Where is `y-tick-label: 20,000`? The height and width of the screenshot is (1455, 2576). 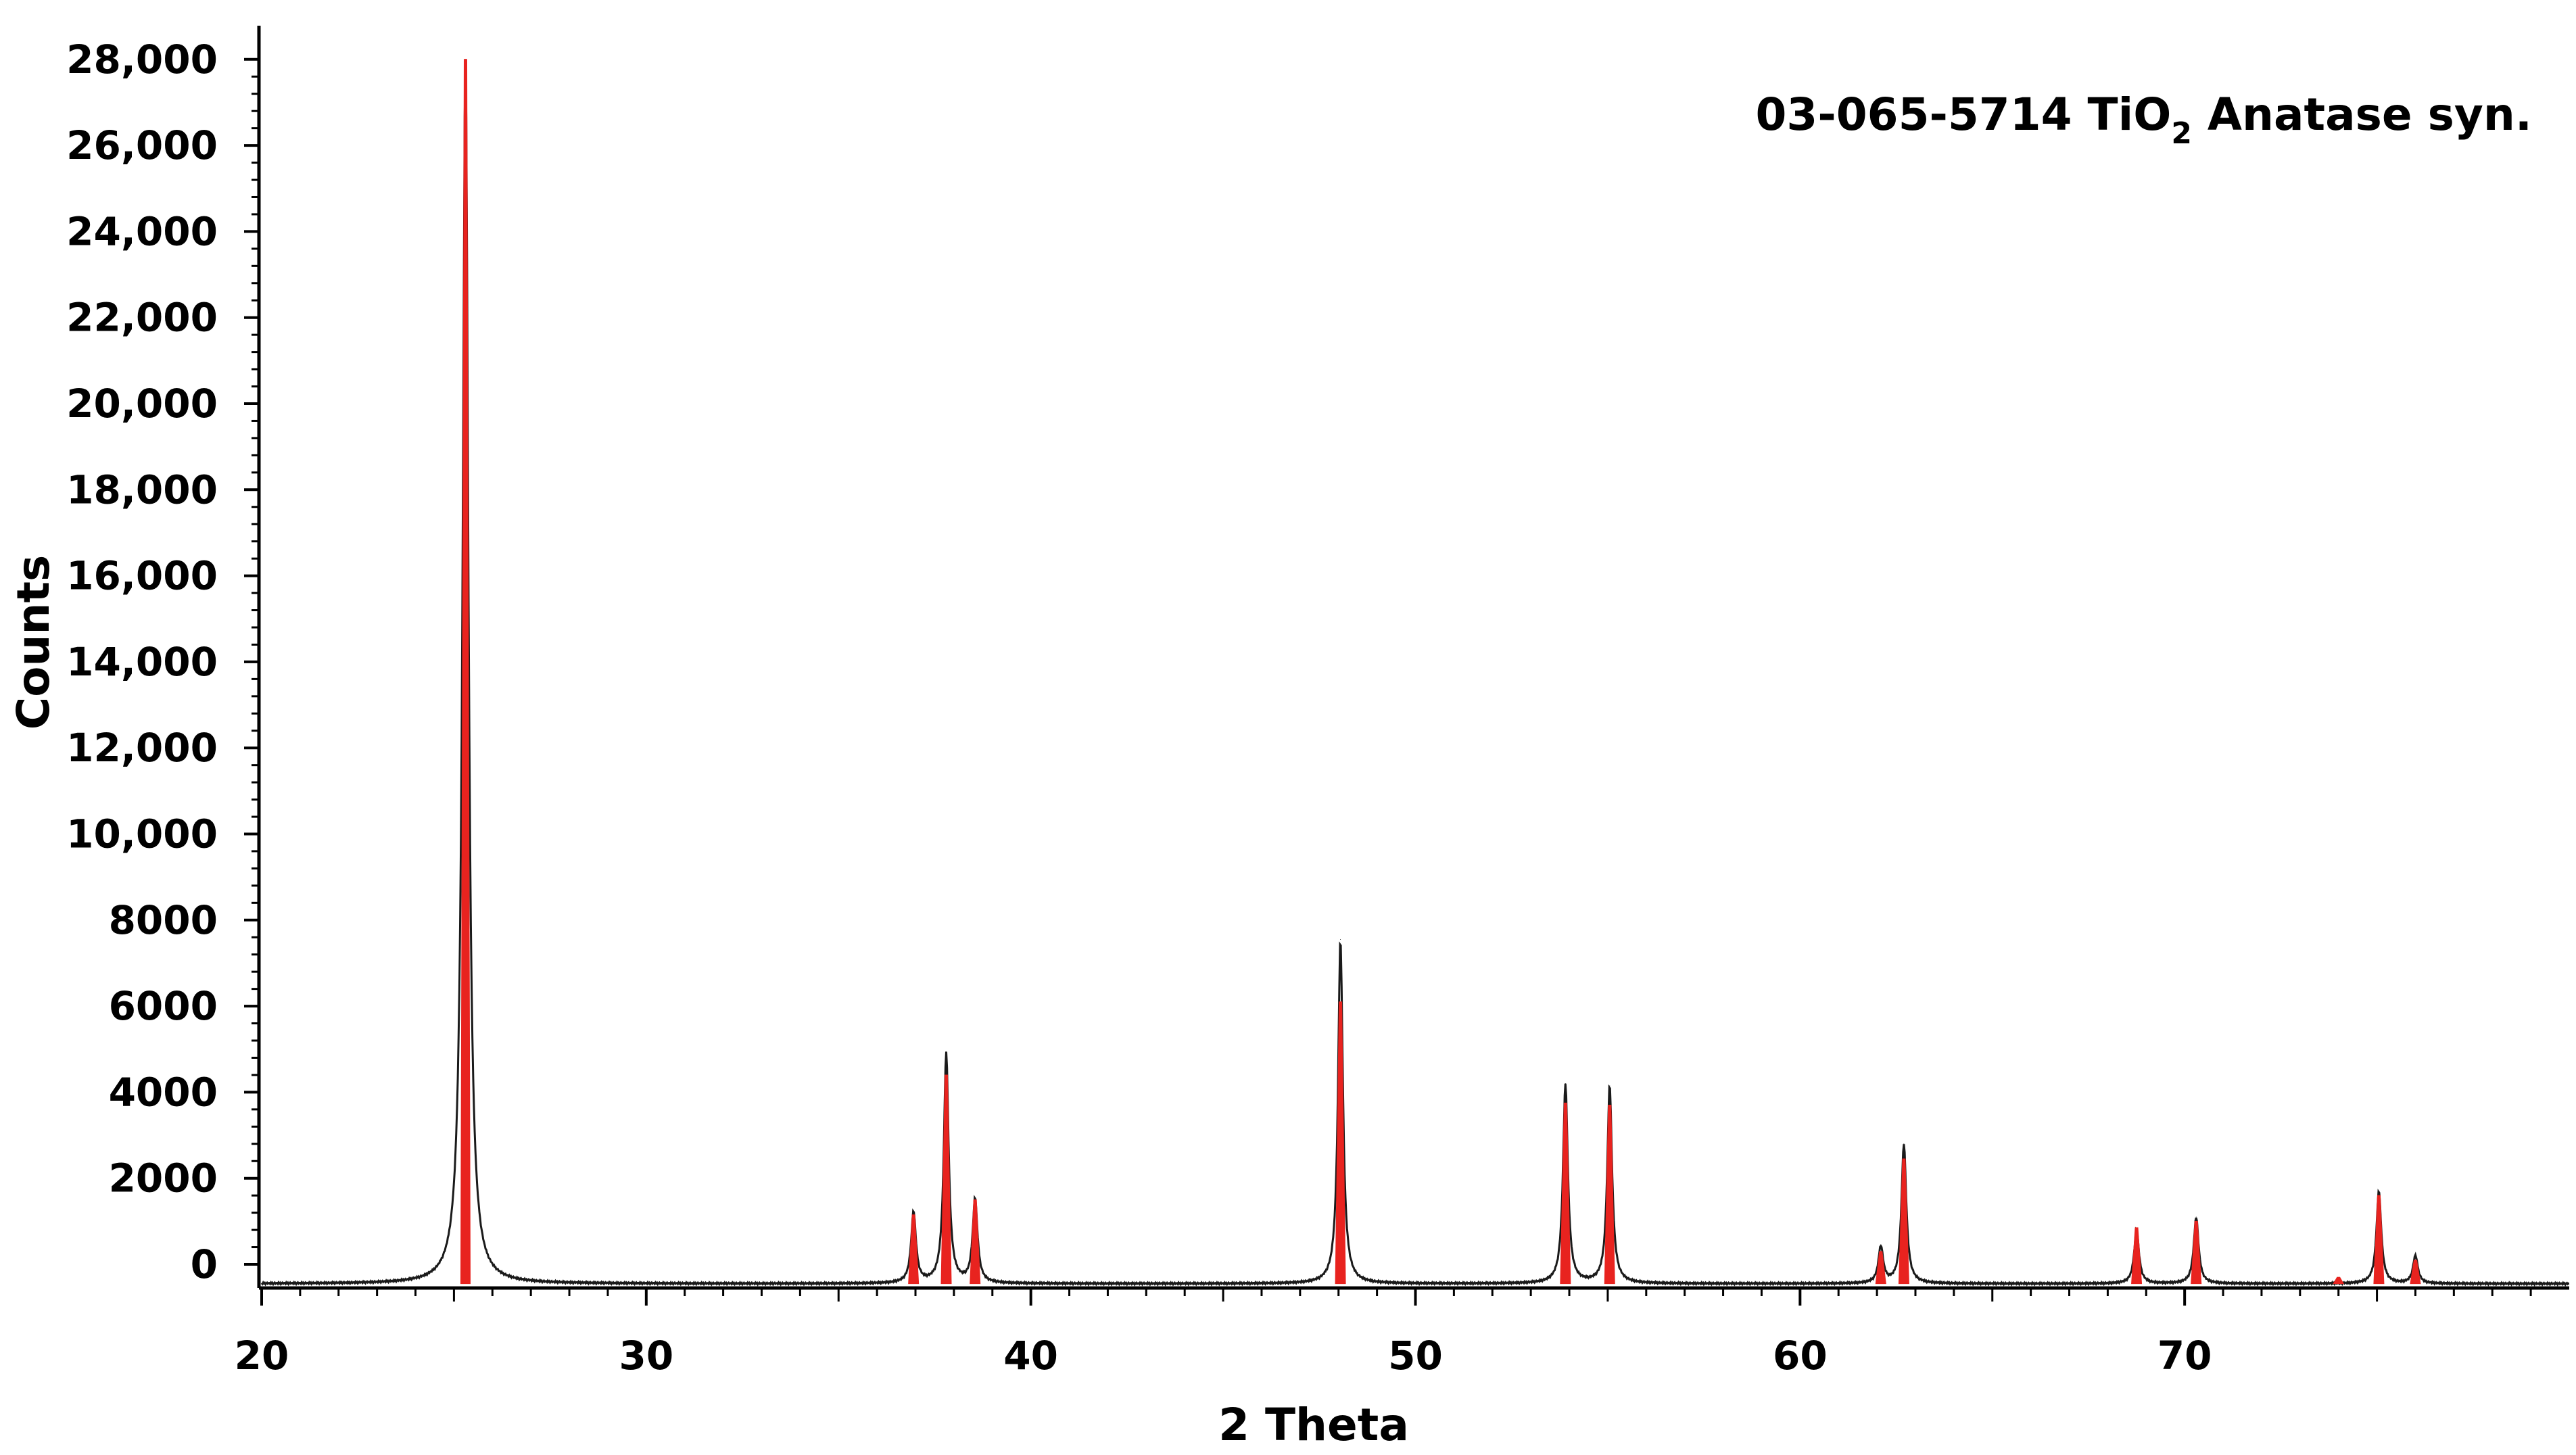 y-tick-label: 20,000 is located at coordinates (142, 404).